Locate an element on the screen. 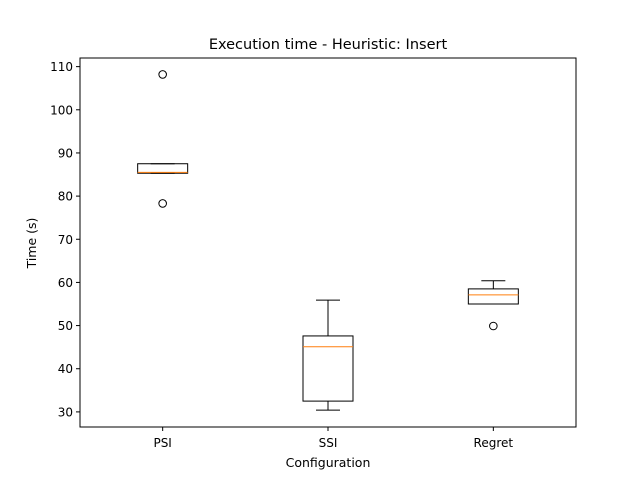 This screenshot has width=640, height=484. y-tick-label: 90 is located at coordinates (65, 153).